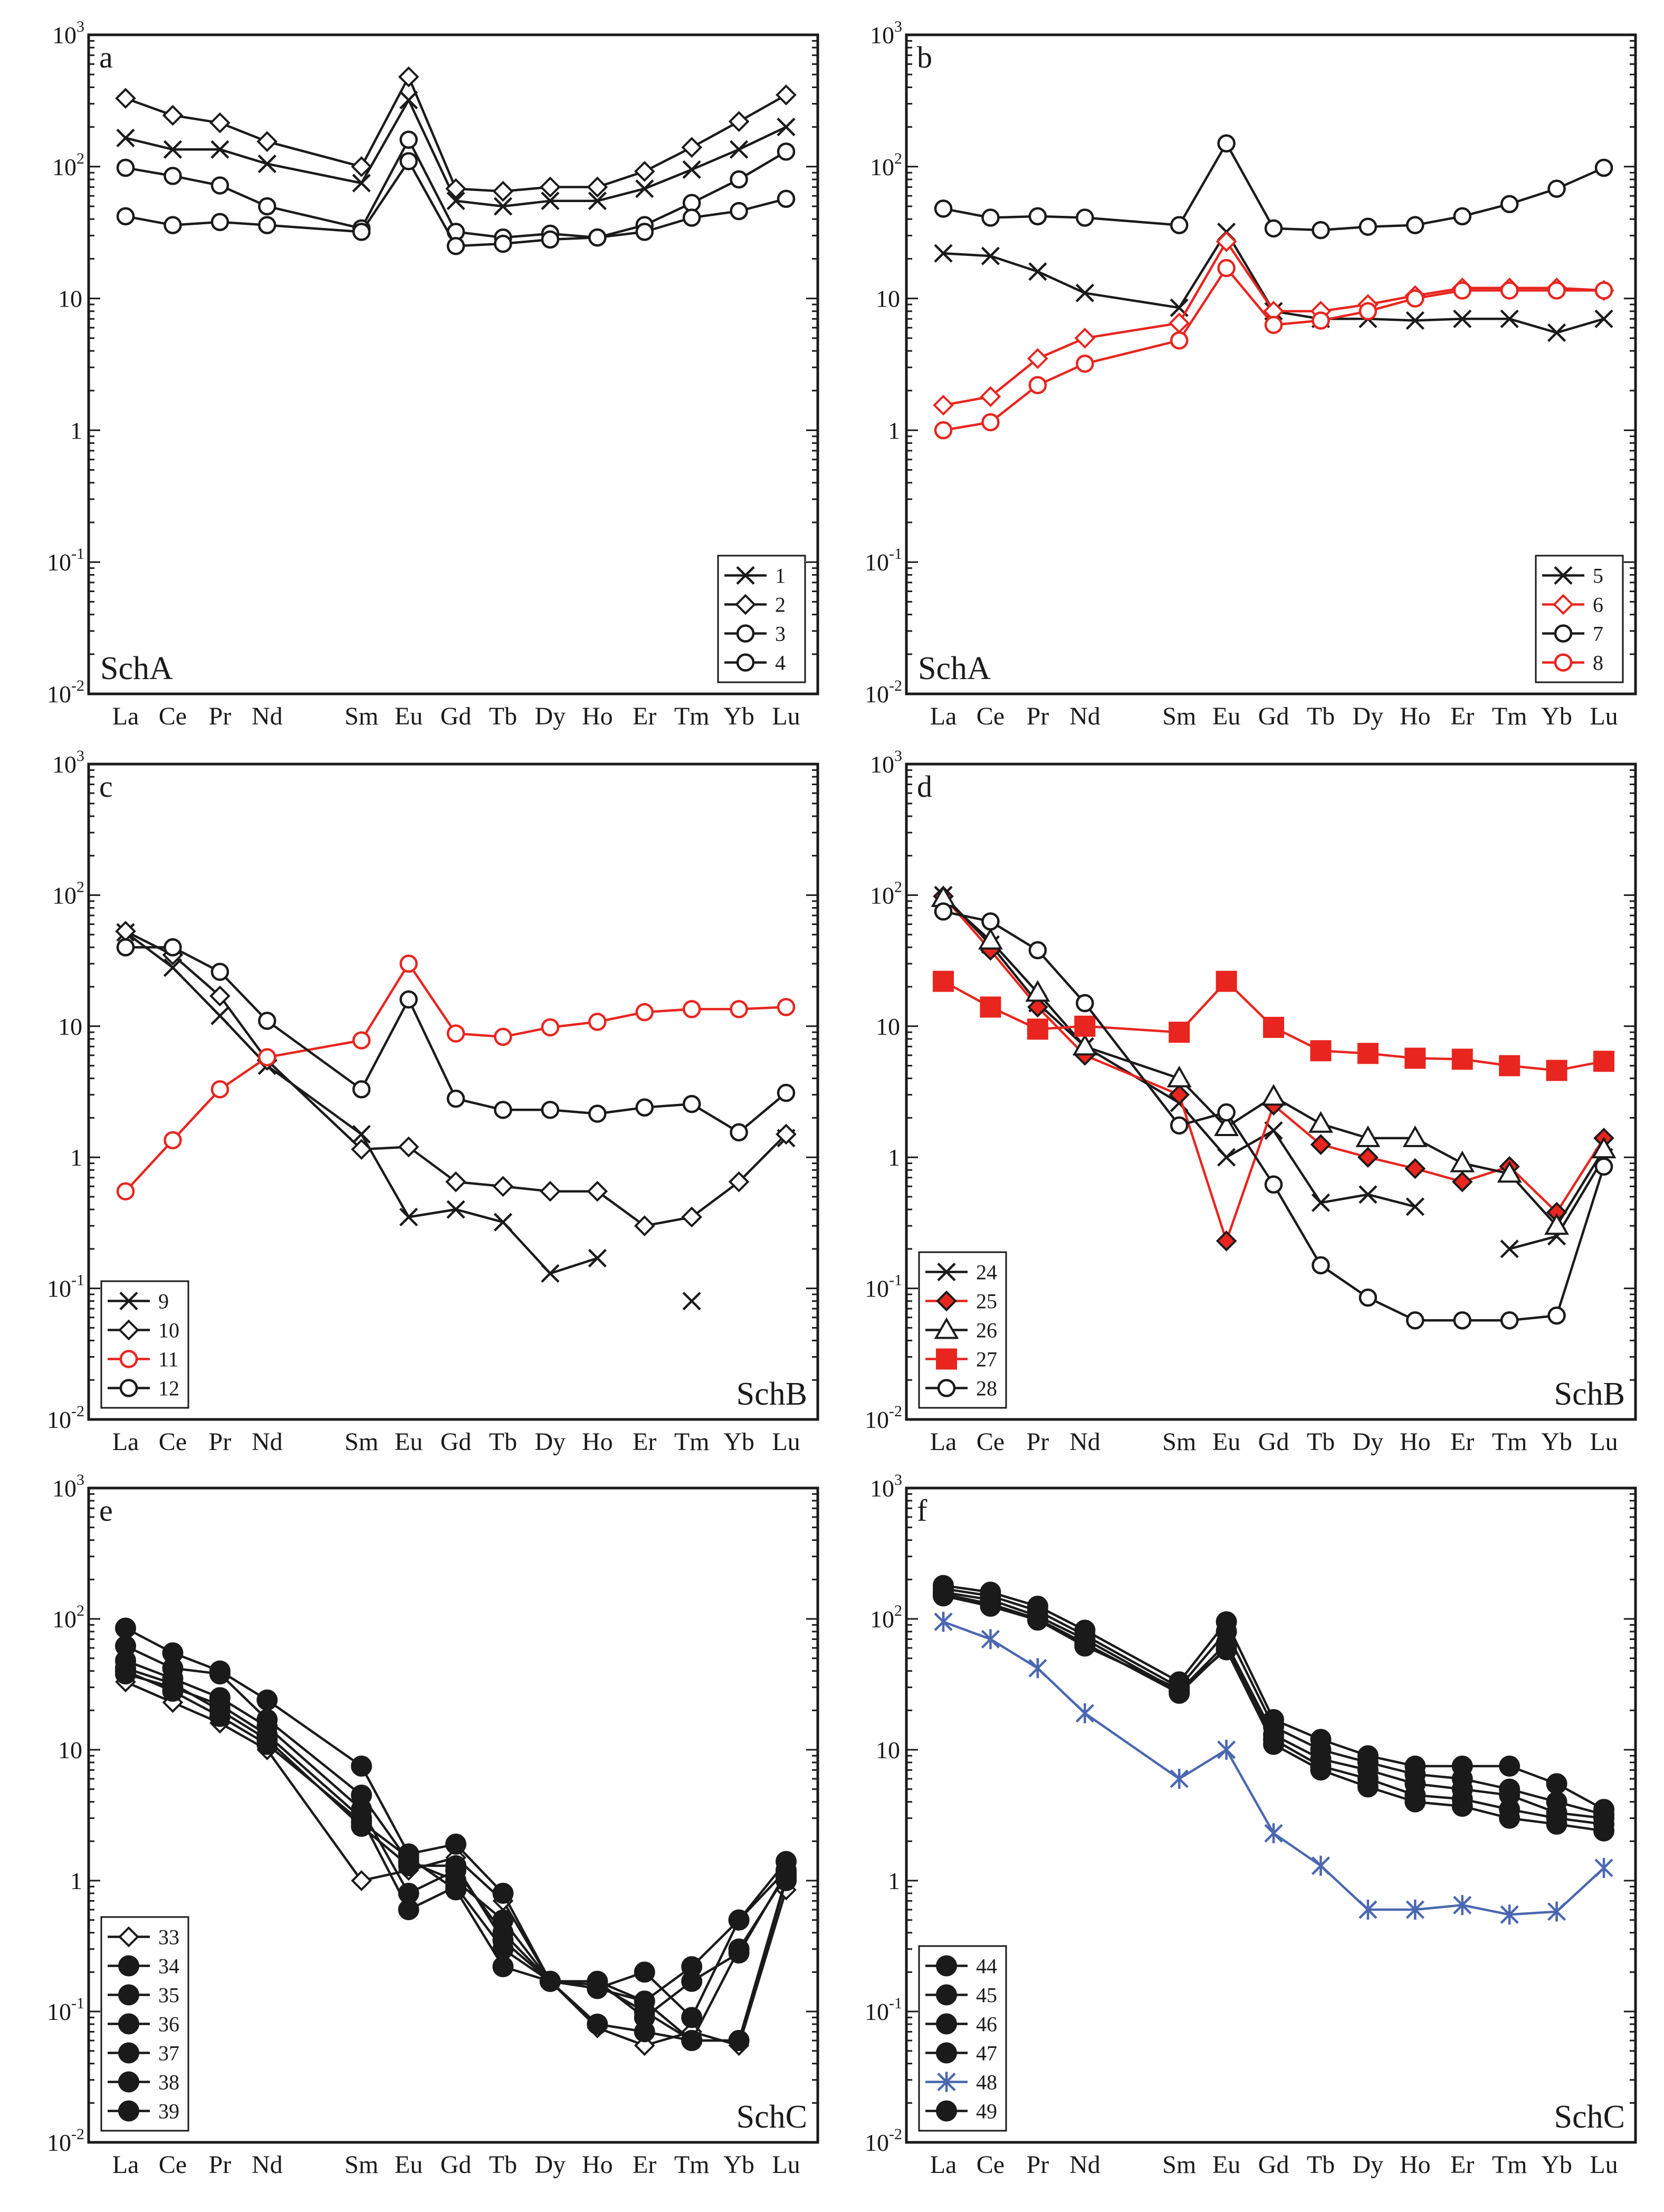  What do you see at coordinates (1085, 1442) in the screenshot?
I see `x-tick-label-nd: Nd` at bounding box center [1085, 1442].